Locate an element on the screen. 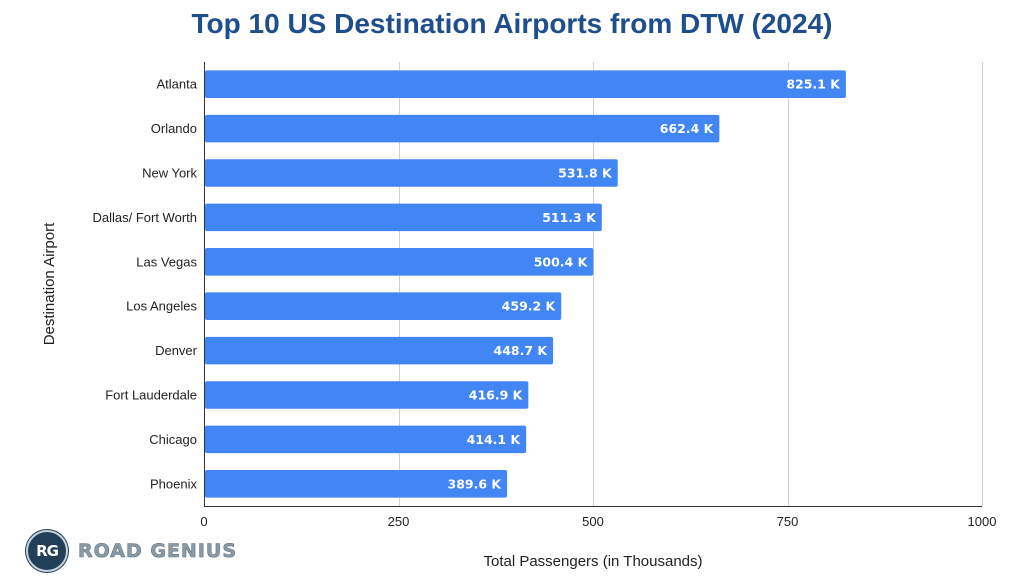 The height and width of the screenshot is (582, 1024). x-tick-label: 500 is located at coordinates (593, 521).